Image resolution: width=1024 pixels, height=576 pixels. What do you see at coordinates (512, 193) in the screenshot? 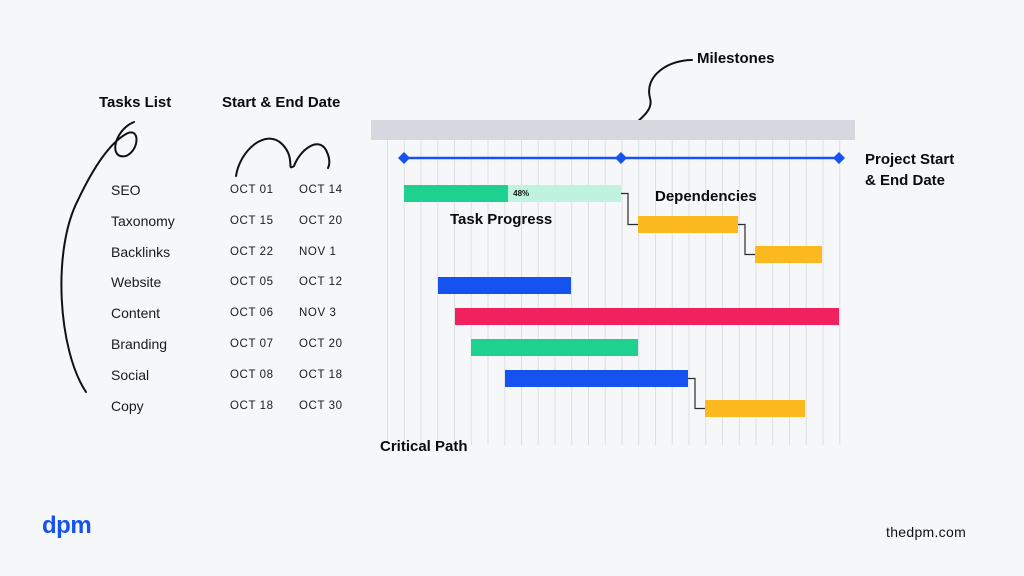
I see `task-bar: 48%` at bounding box center [512, 193].